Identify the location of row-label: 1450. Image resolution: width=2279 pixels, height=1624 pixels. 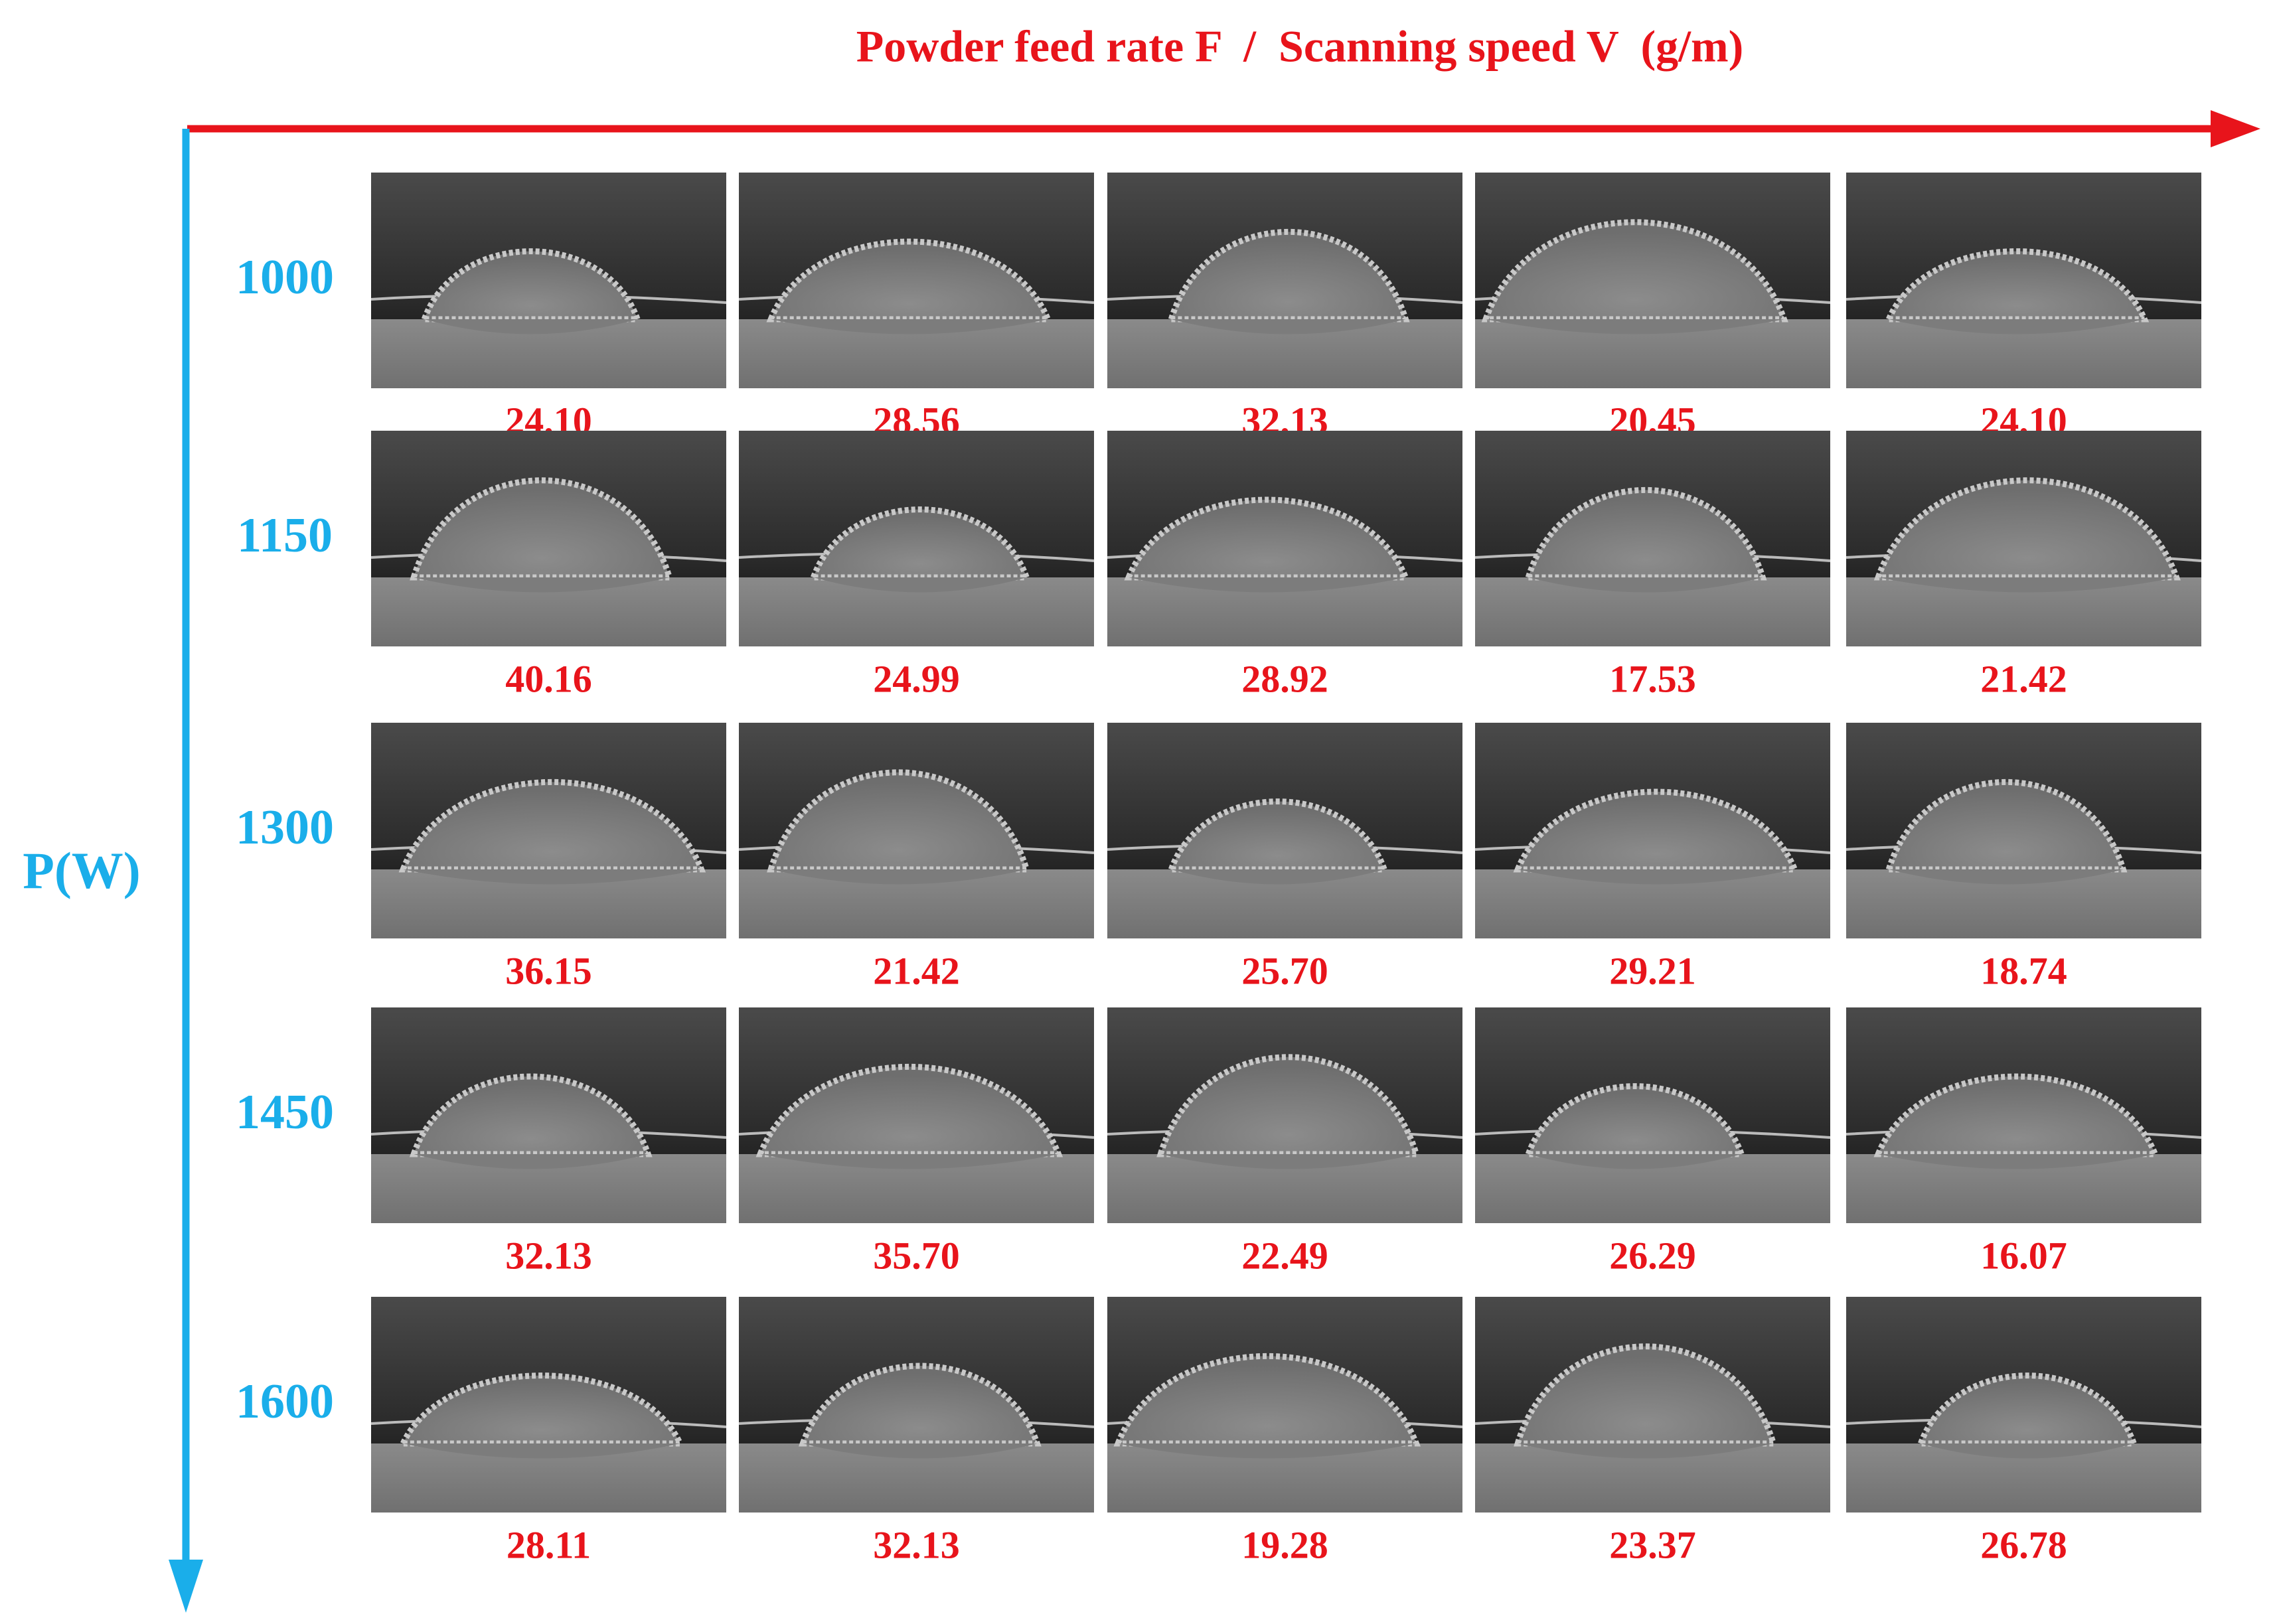
(285, 1112).